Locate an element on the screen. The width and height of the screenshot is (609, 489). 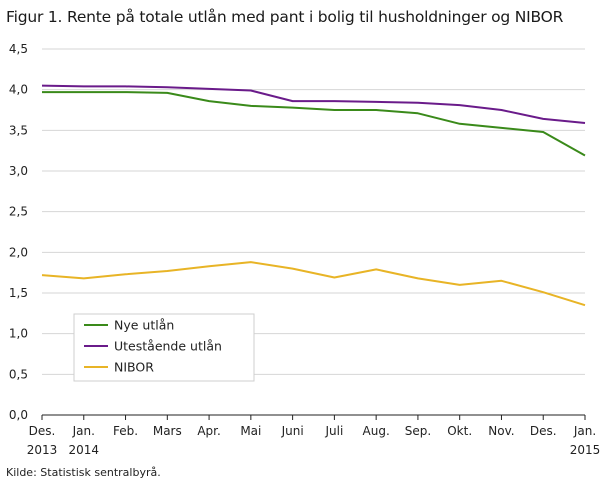
y-tick-label: 3,5 is located at coordinates (18, 130).